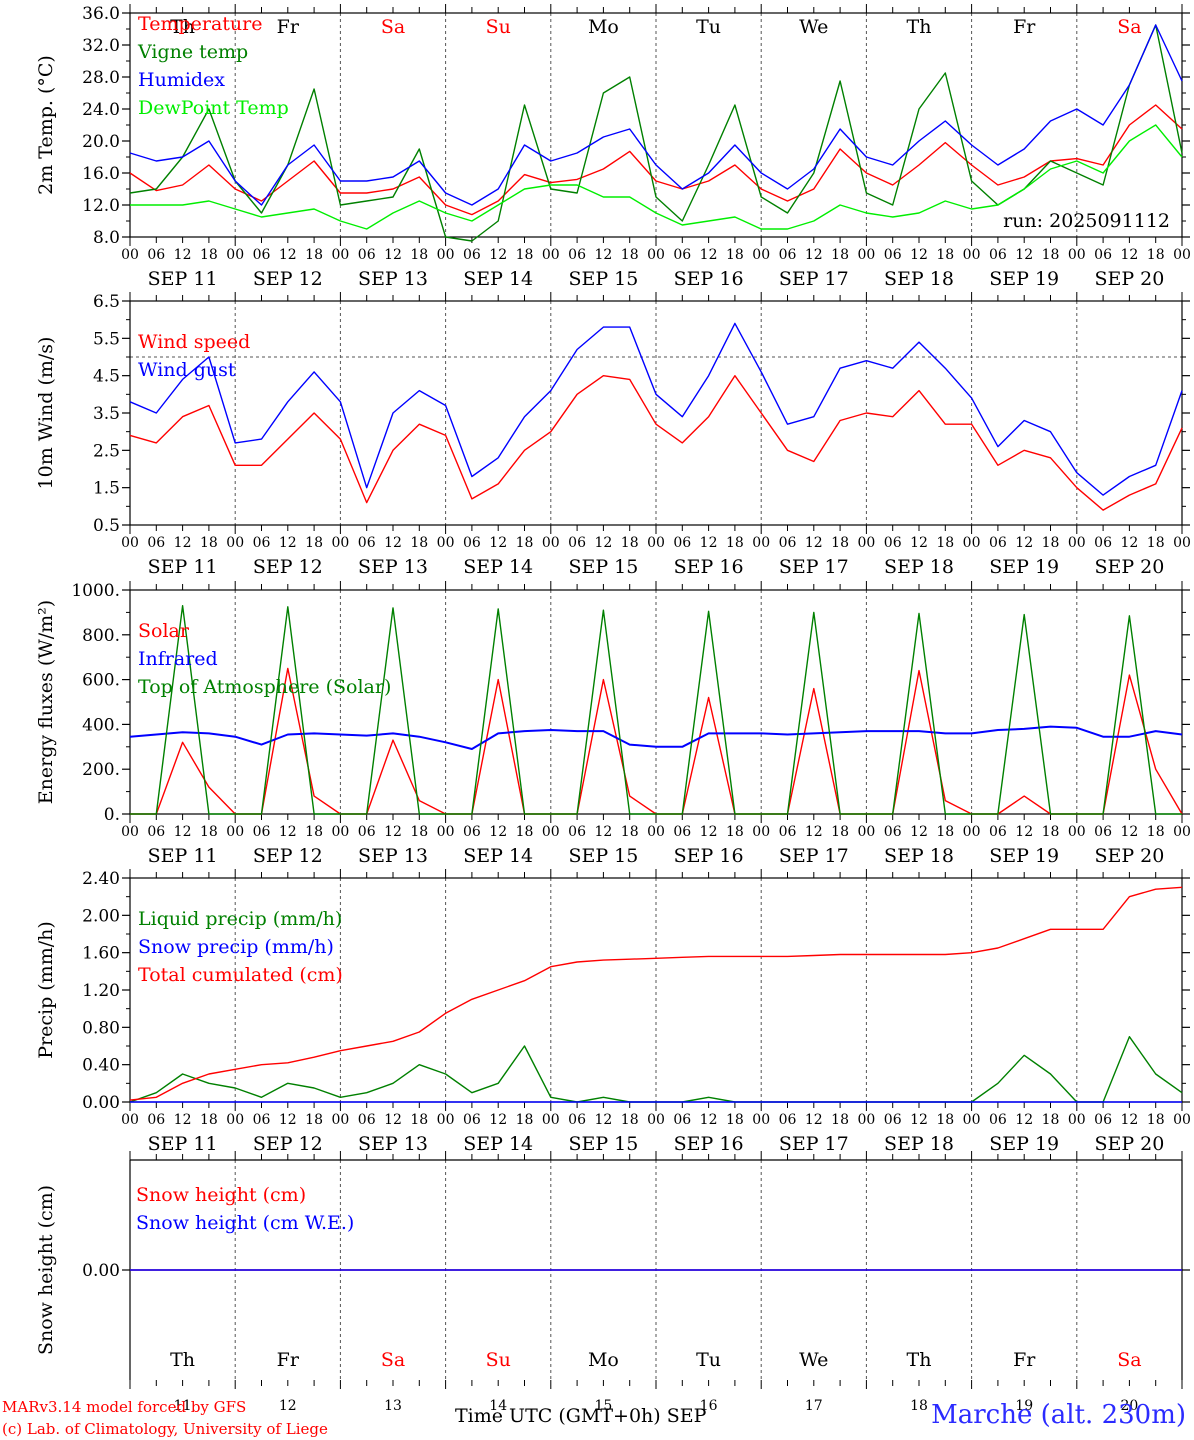 The image size is (1194, 1440). What do you see at coordinates (101, 681) in the screenshot?
I see `y-tick-label: 600.` at bounding box center [101, 681].